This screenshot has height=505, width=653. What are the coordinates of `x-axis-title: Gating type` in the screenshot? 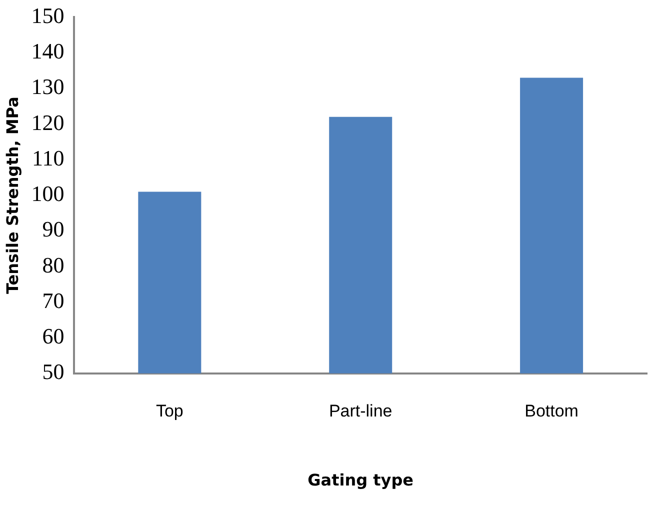 It's located at (361, 480).